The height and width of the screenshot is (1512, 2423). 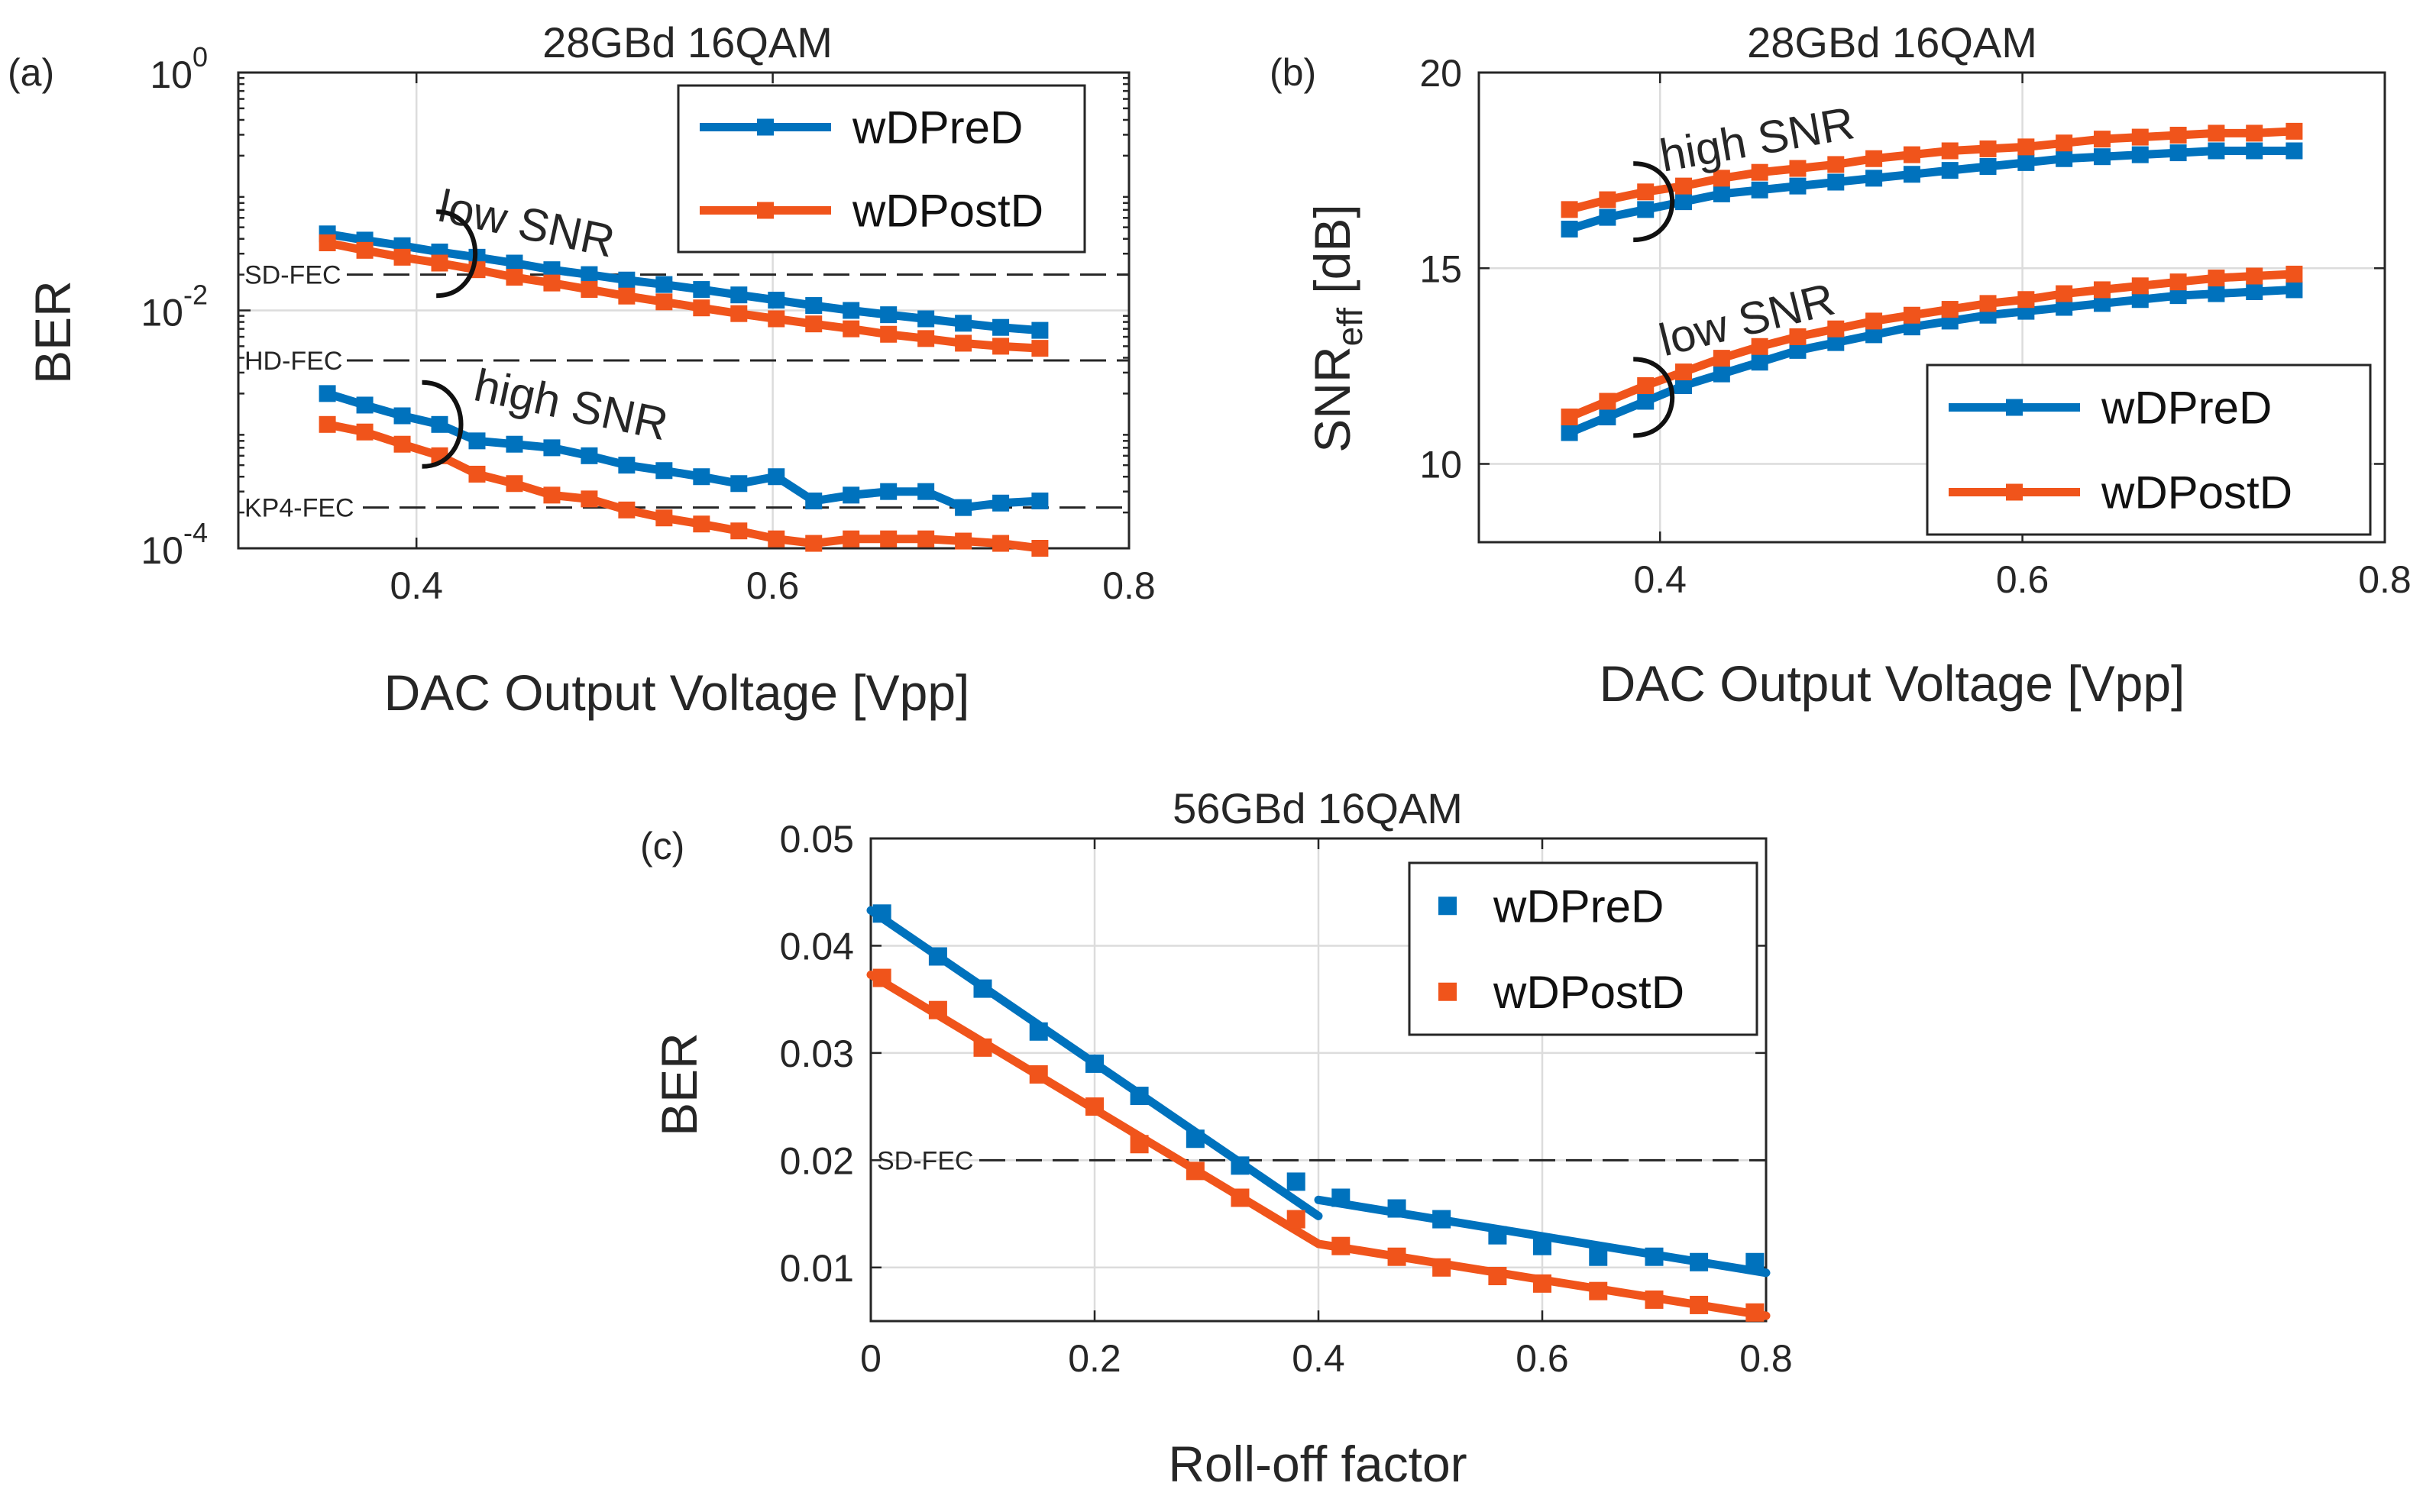 I want to click on b-y-tick-label-1: 15, so click(x=1440, y=268).